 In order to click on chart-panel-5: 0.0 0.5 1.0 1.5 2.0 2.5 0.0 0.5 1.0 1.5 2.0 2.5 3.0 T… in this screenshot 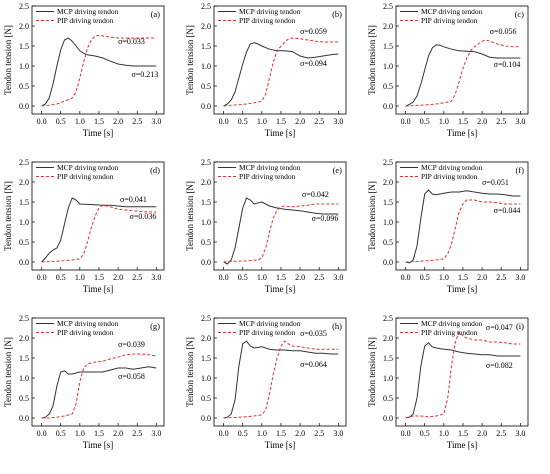, I will do `click(448, 226)`.